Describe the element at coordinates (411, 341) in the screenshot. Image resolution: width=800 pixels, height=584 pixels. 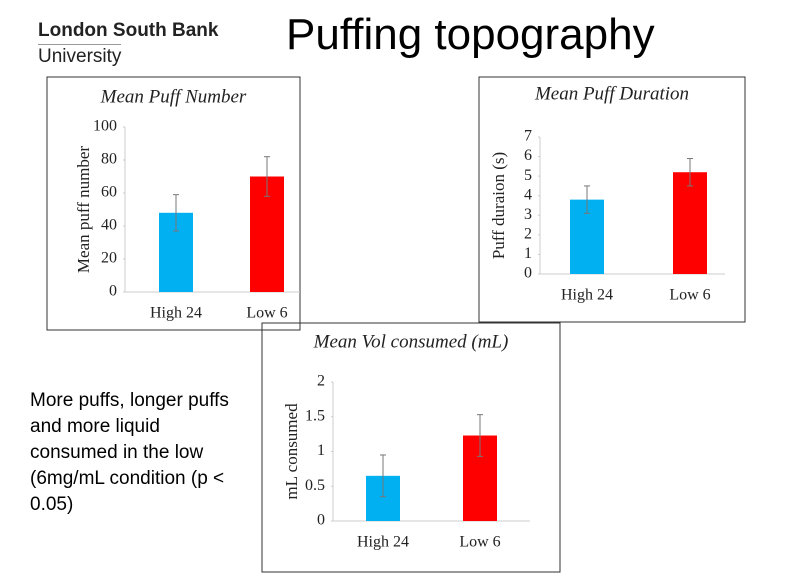
I see `chart-title: Mean Vol consumed (mL)` at that location.